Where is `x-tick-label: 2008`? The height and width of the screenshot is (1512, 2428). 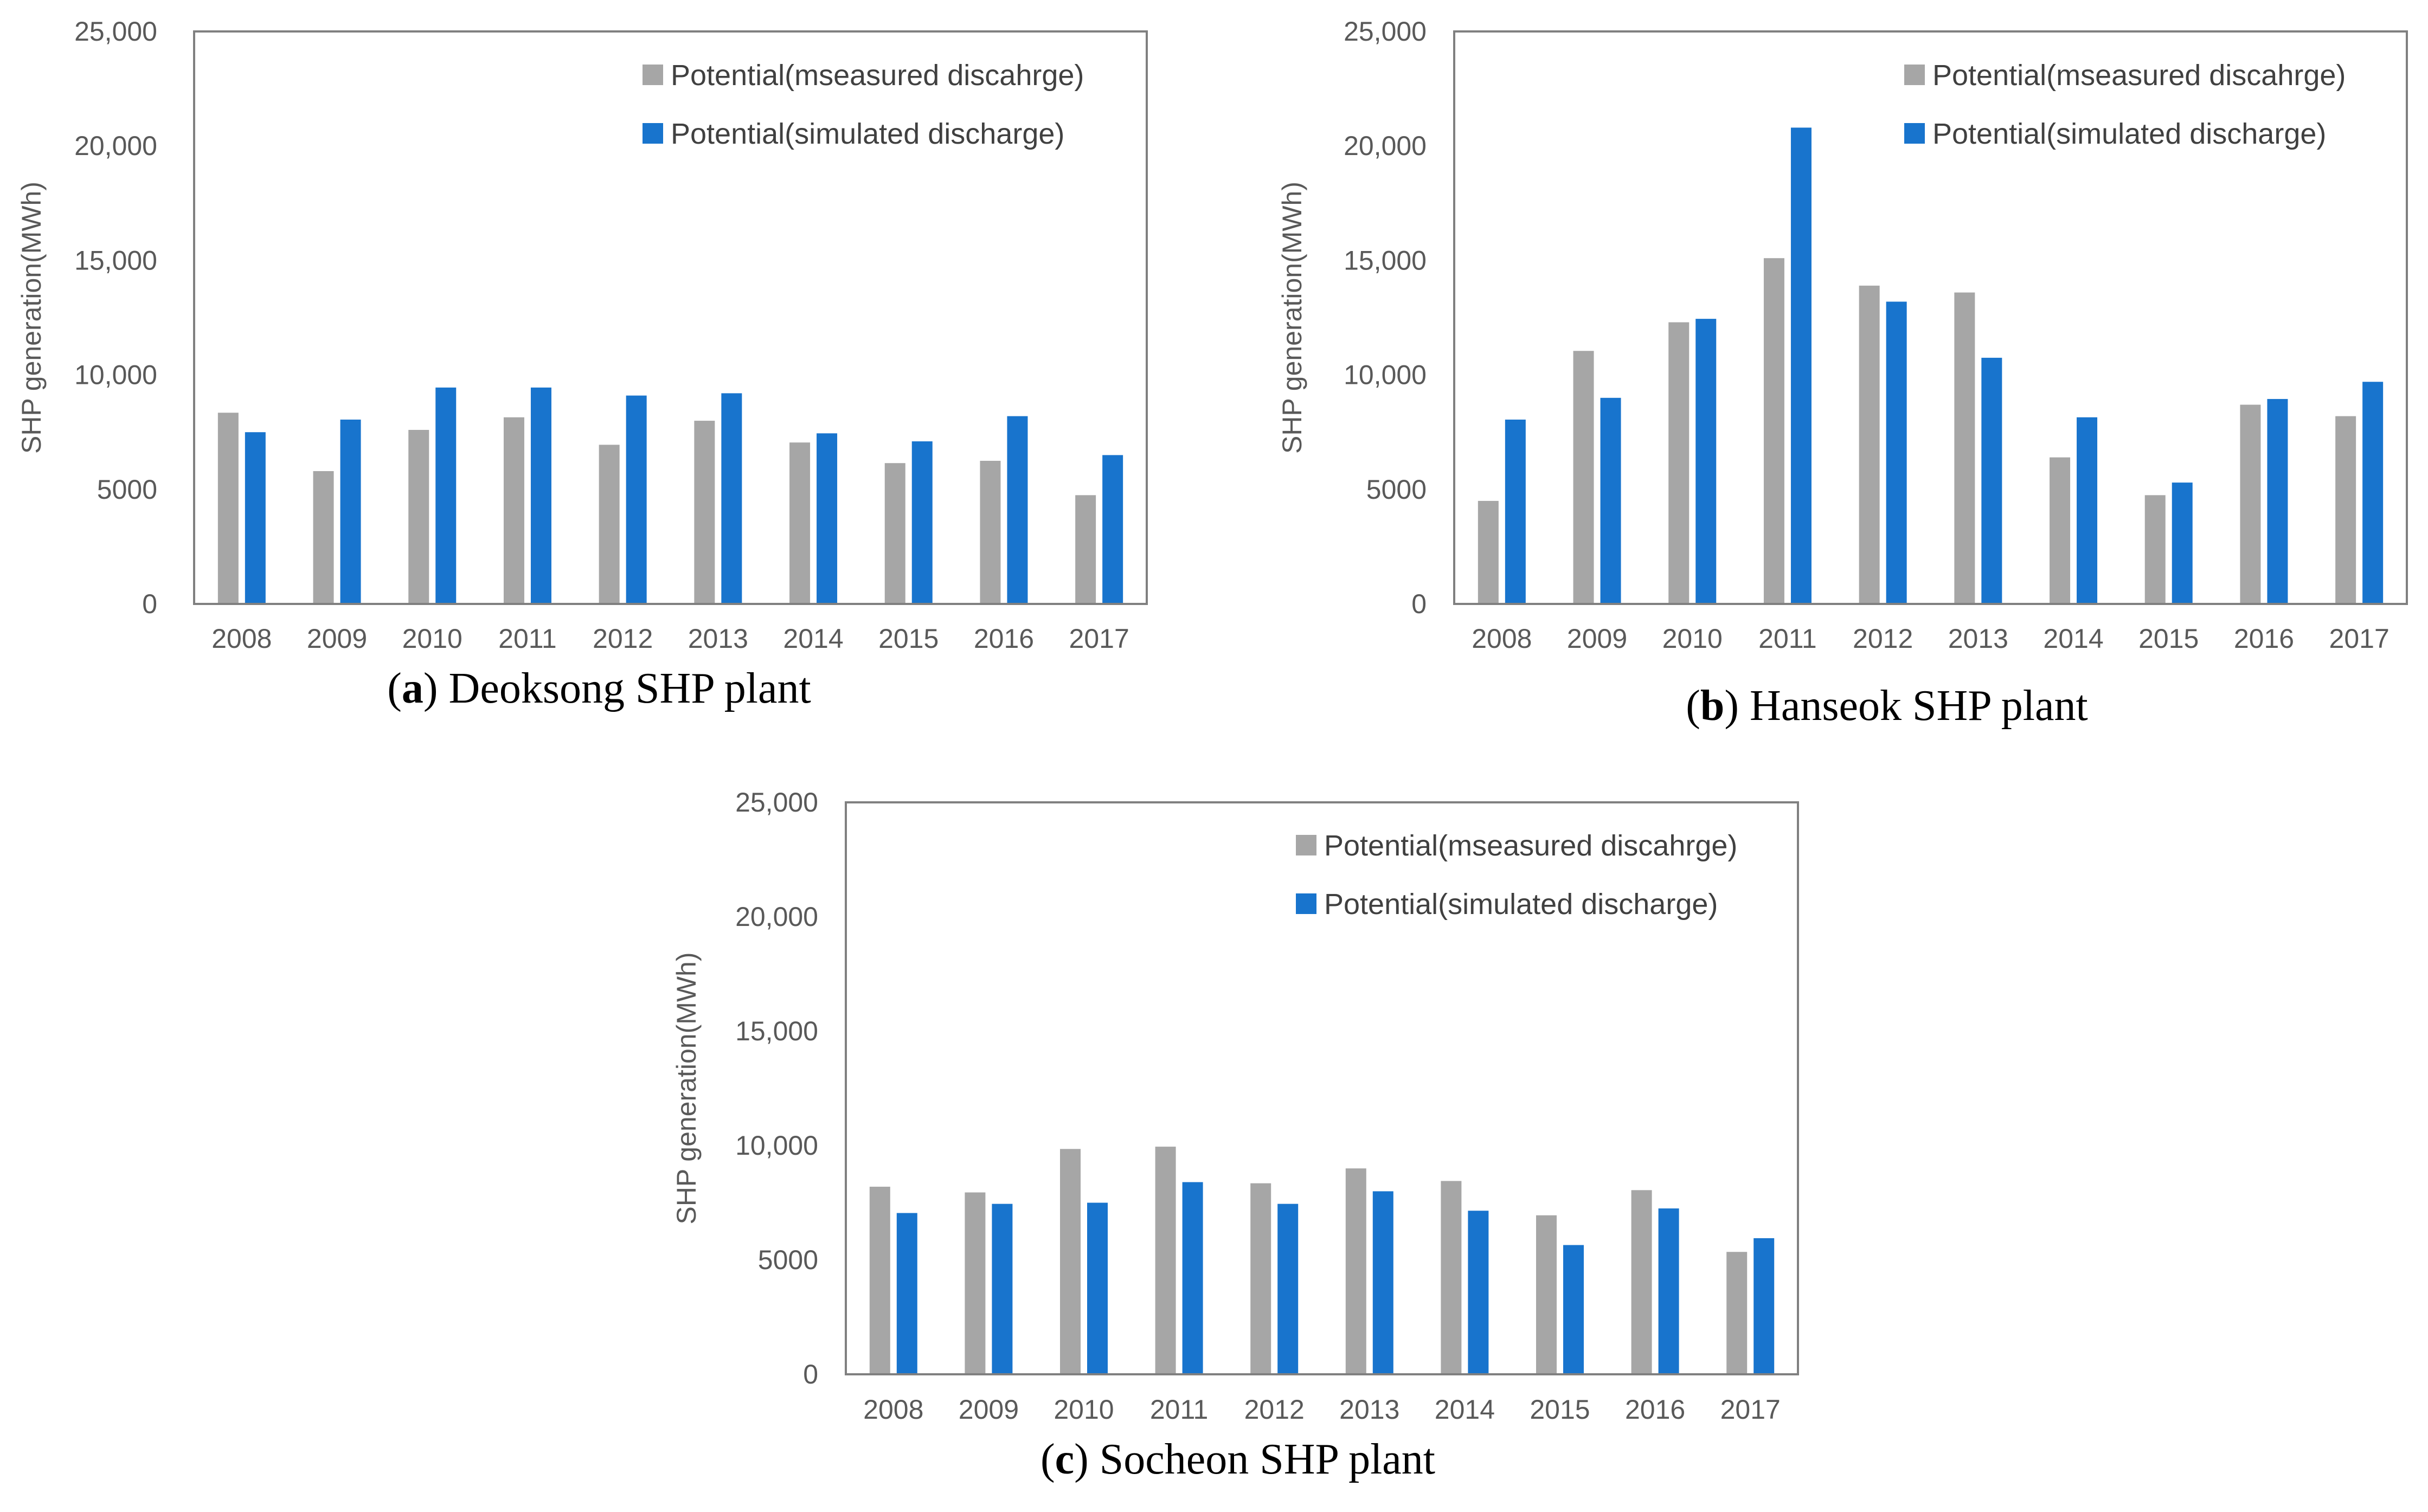 x-tick-label: 2008 is located at coordinates (893, 1410).